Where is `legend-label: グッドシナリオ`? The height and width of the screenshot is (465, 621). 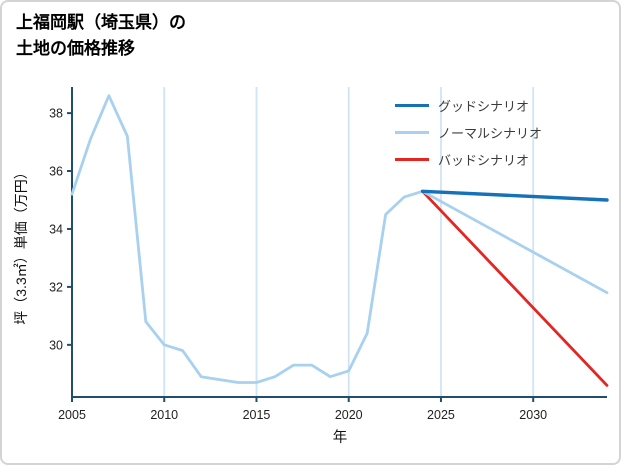
legend-label: グッドシナリオ is located at coordinates (484, 106).